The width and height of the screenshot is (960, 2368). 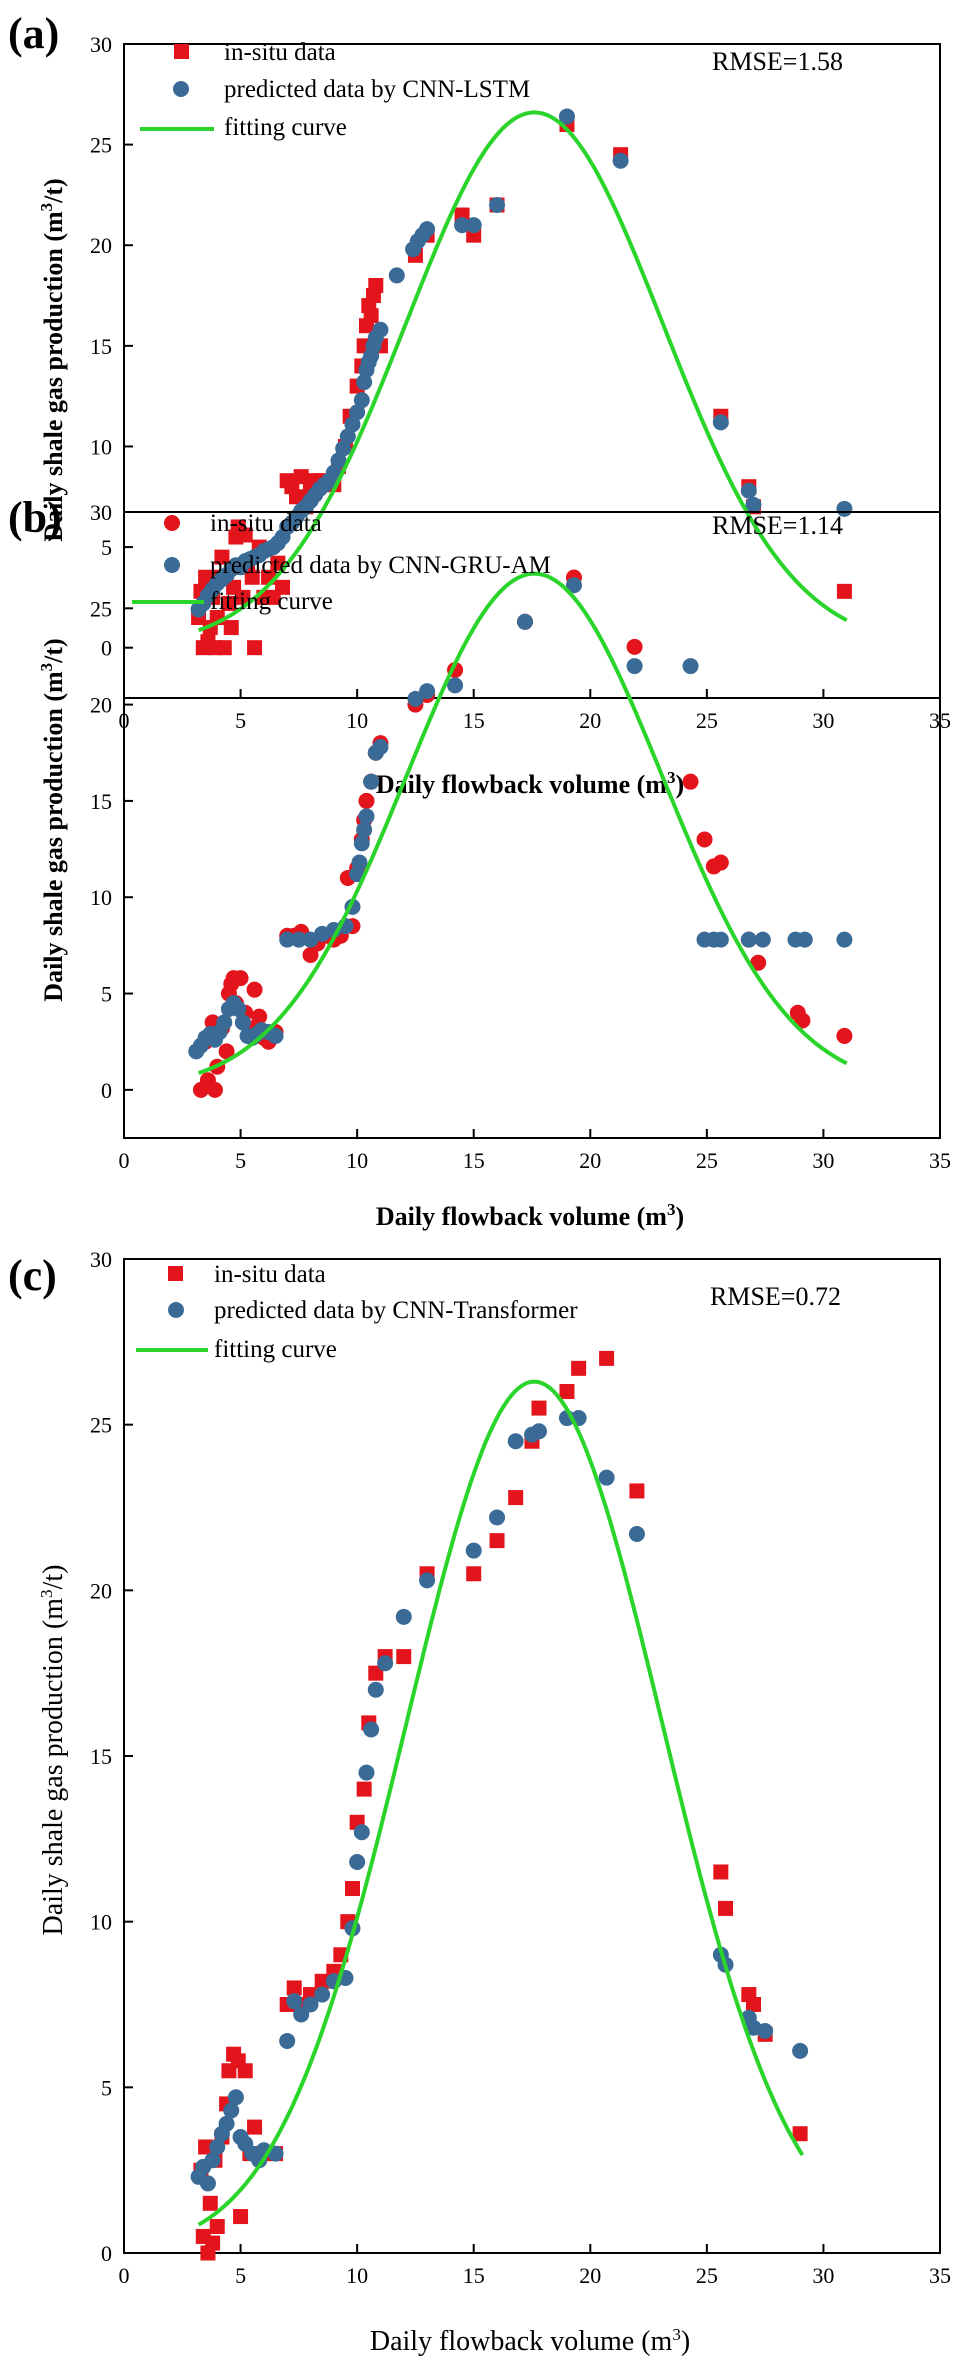 I want to click on x-axis-title-a: Daily flowback volume (m3), so click(x=530, y=783).